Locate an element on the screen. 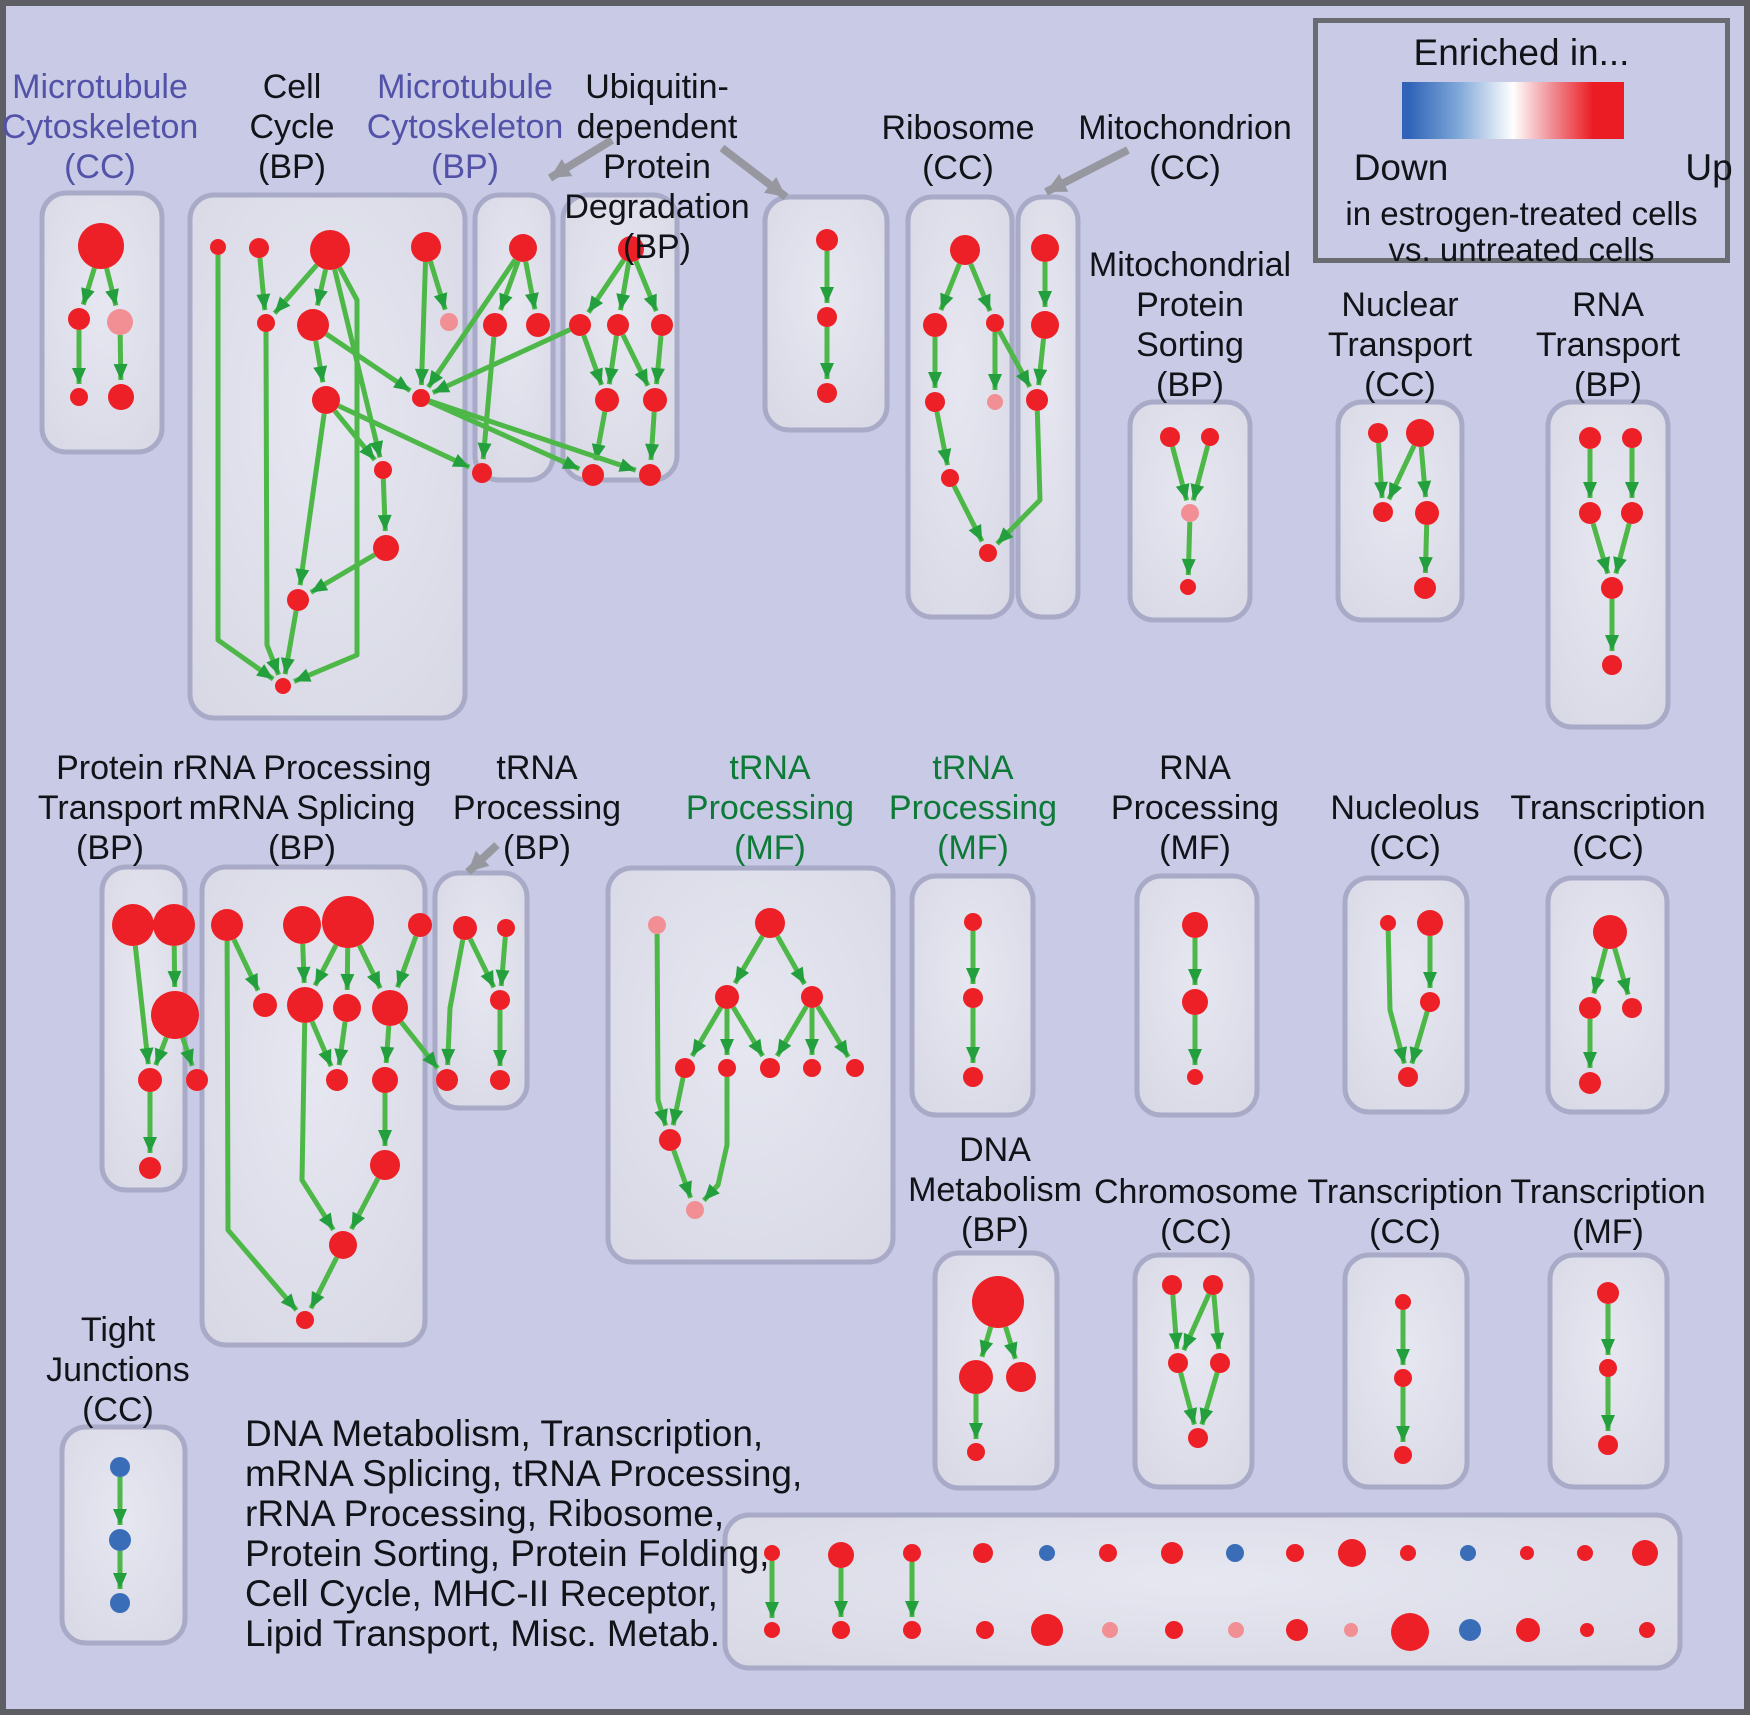 Image resolution: width=1750 pixels, height=1715 pixels. edge-a3-a5 is located at coordinates (120, 357).